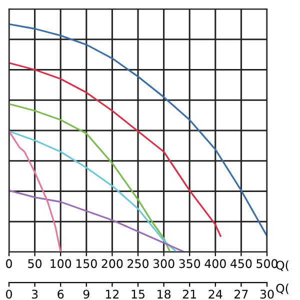  Describe the element at coordinates (35, 263) in the screenshot. I see `x-tick-label: 50` at that location.